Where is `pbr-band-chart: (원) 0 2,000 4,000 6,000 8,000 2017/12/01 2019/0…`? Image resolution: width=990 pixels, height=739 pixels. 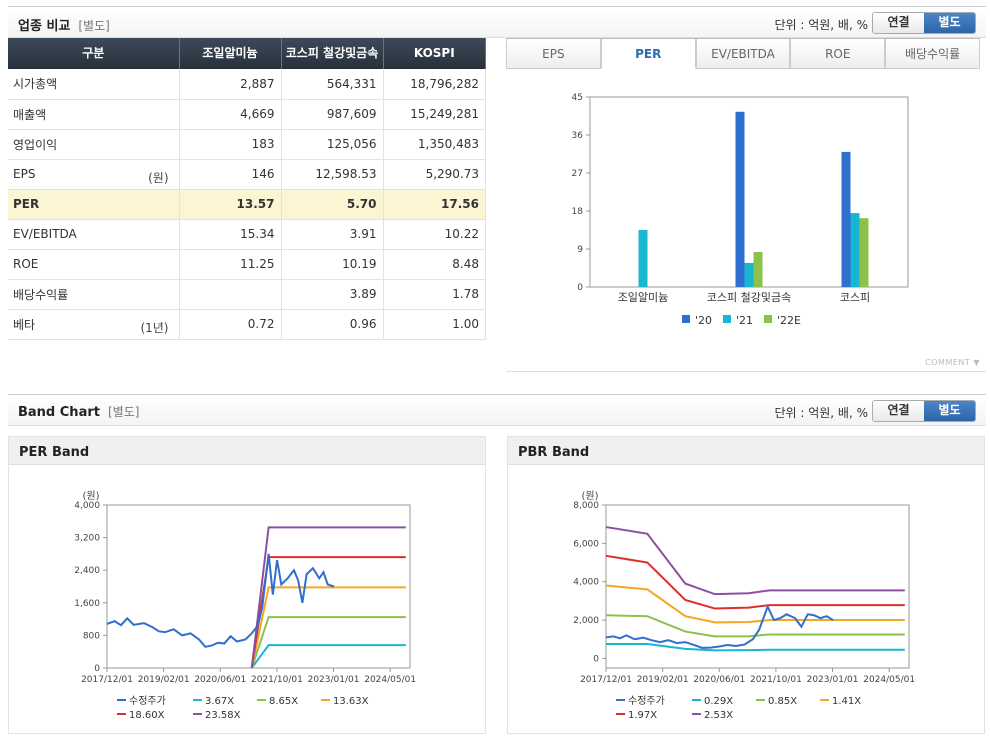 pbr-band-chart: (원) 0 2,000 4,000 6,000 8,000 2017/12/01 2019/0… is located at coordinates (744, 605).